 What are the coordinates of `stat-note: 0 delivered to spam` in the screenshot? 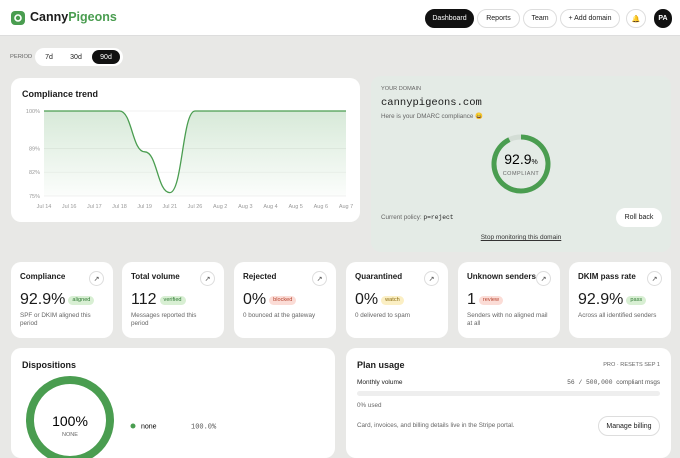 It's located at (396, 316).